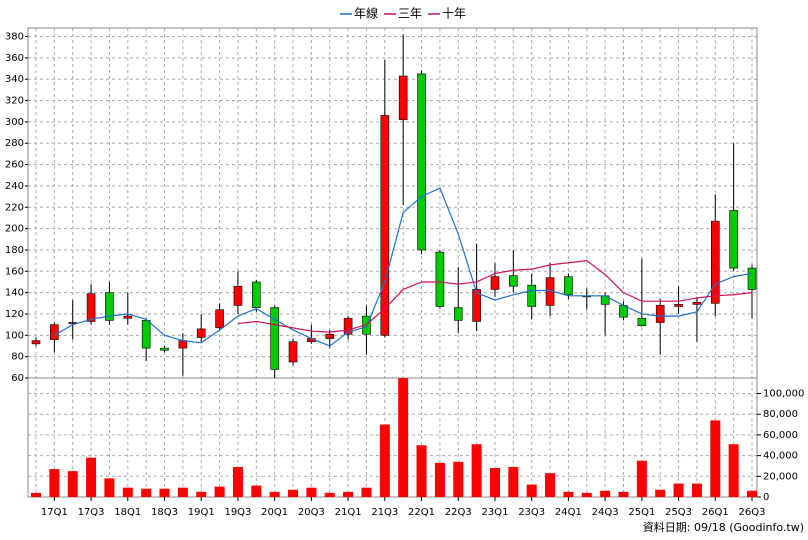 The image size is (808, 540). What do you see at coordinates (495, 296) in the screenshot?
I see `ma-line` at bounding box center [495, 296].